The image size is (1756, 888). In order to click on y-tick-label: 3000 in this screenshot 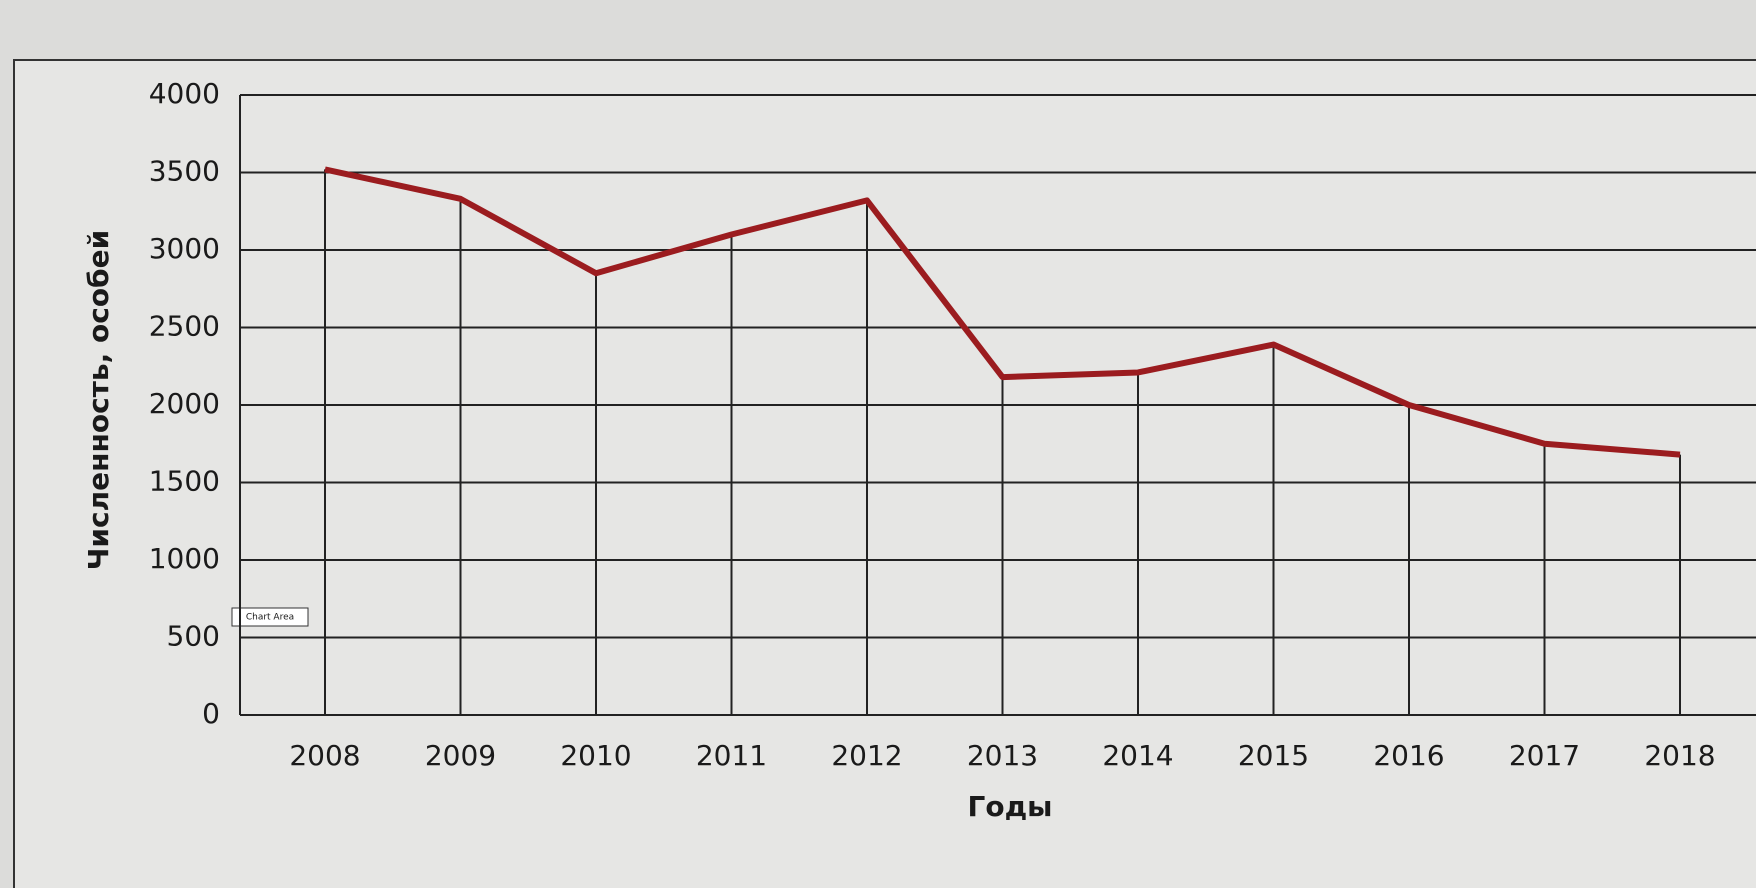, I will do `click(184, 248)`.